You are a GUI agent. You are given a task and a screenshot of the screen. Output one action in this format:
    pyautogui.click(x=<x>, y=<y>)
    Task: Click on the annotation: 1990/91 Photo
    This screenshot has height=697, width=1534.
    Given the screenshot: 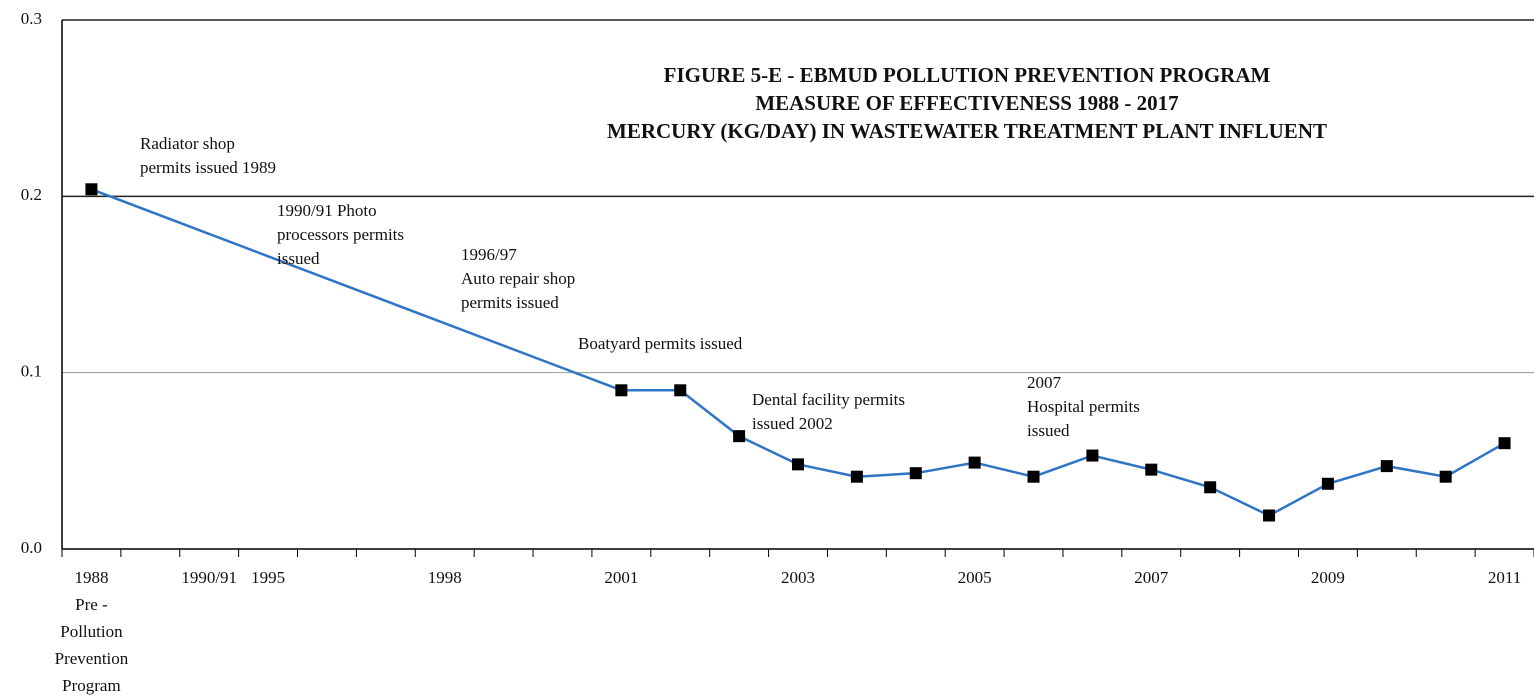 What is the action you would take?
    pyautogui.click(x=327, y=210)
    